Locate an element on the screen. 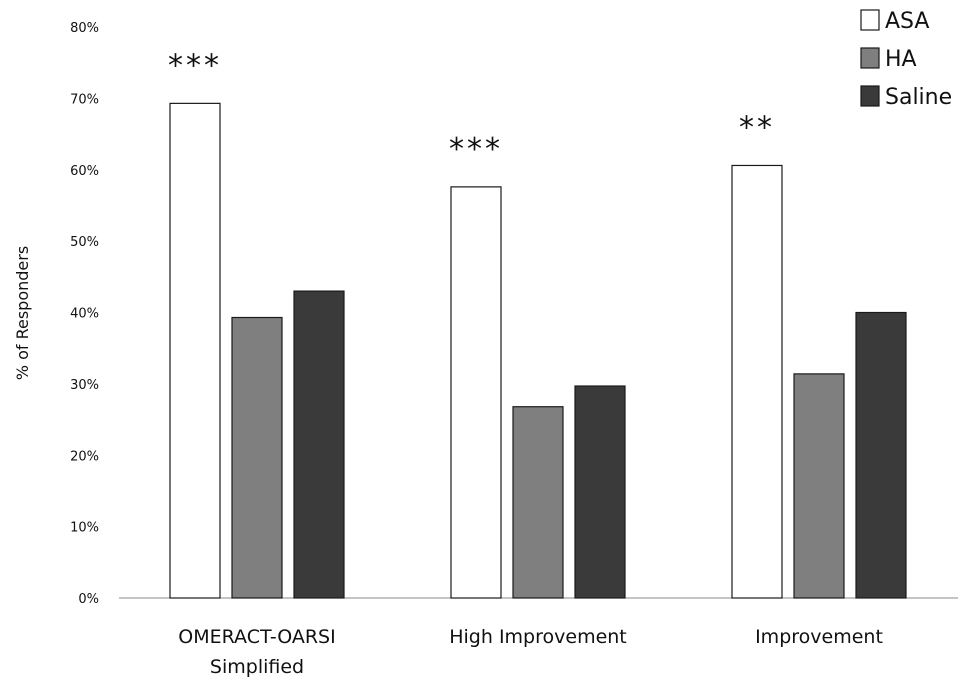 This screenshot has height=682, width=970. x-category-label: OMERACT-OARSI is located at coordinates (256, 637).